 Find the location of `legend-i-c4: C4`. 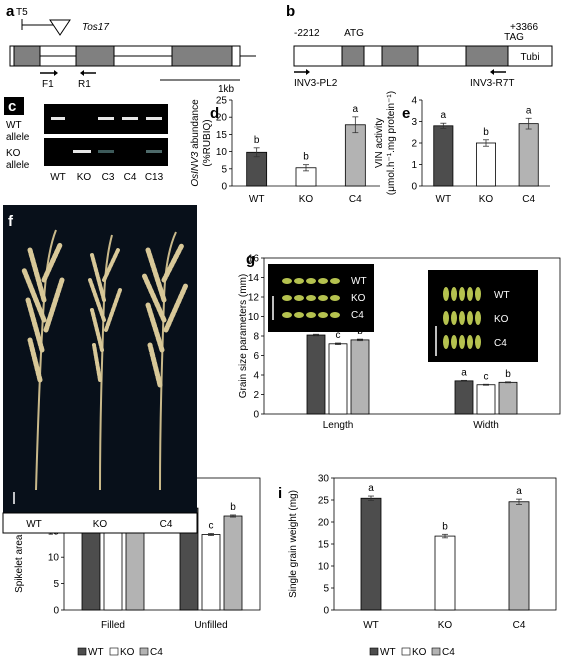

legend-i-c4: C4 is located at coordinates (448, 652).